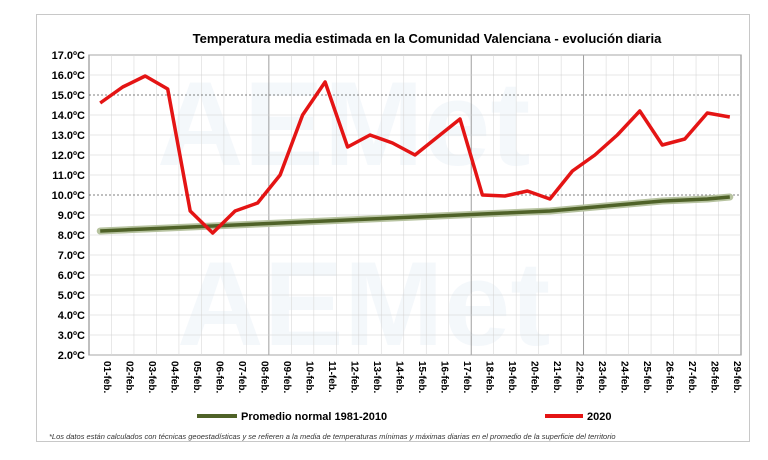 Image resolution: width=768 pixels, height=460 pixels. I want to click on x-tick-label: 06-feb., so click(219, 377).